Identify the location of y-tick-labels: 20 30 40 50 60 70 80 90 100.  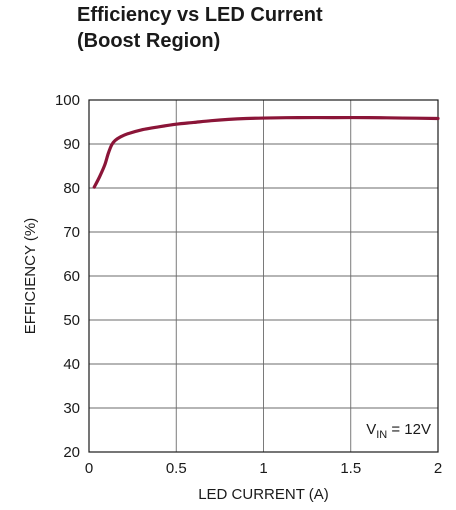
(67, 276).